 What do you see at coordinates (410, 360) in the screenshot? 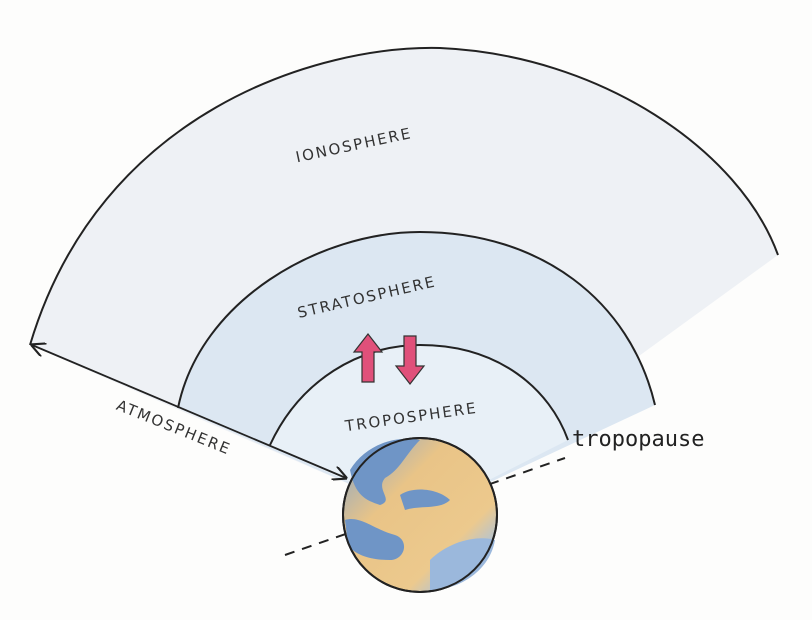
I see `down-arrow` at bounding box center [410, 360].